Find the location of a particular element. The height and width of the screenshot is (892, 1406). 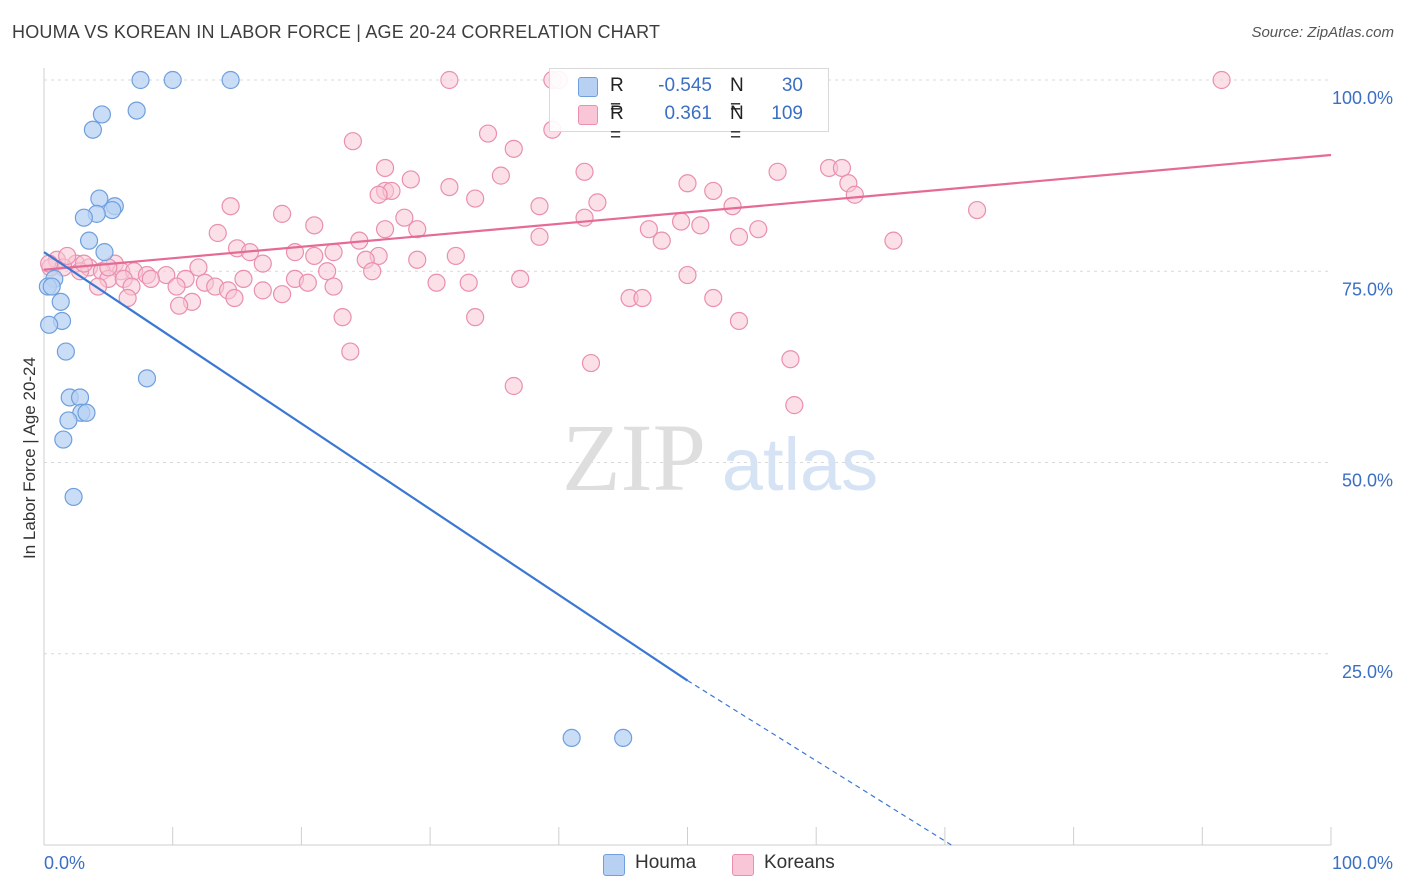

n-value: 109 is located at coordinates (787, 113).